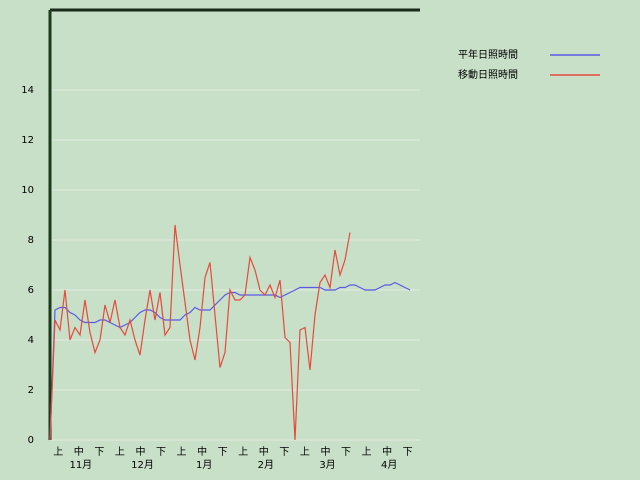  I want to click on y-tick-label: 8, so click(31, 240).